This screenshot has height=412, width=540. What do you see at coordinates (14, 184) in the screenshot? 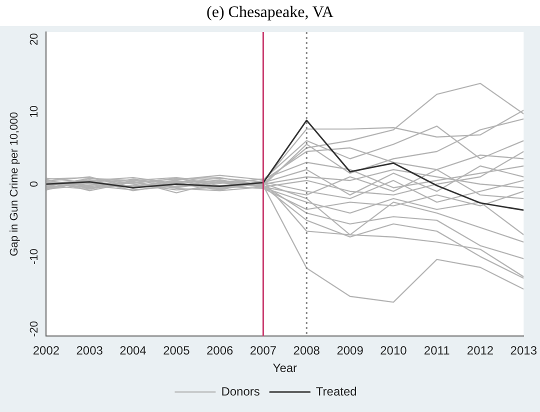
I see `y-axis-title: Gap in Gun Crime per 10,000` at bounding box center [14, 184].